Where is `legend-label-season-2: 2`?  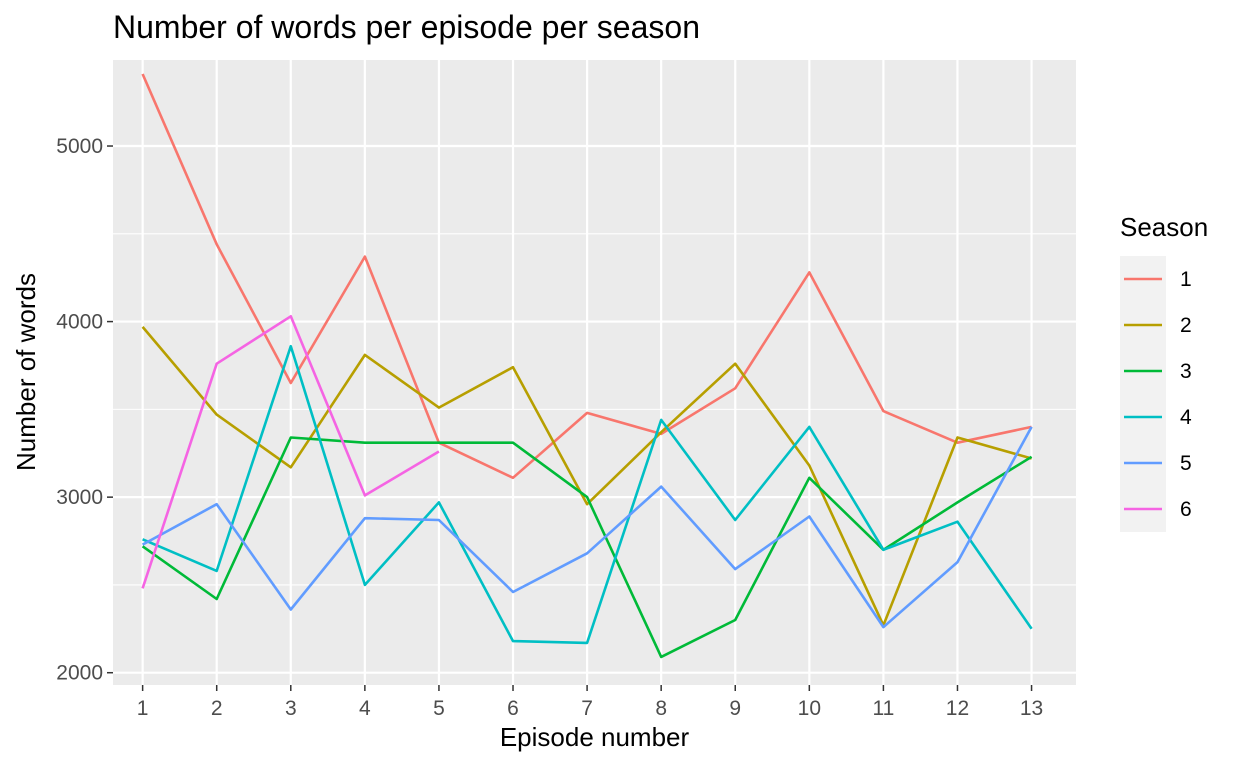 legend-label-season-2: 2 is located at coordinates (1186, 325).